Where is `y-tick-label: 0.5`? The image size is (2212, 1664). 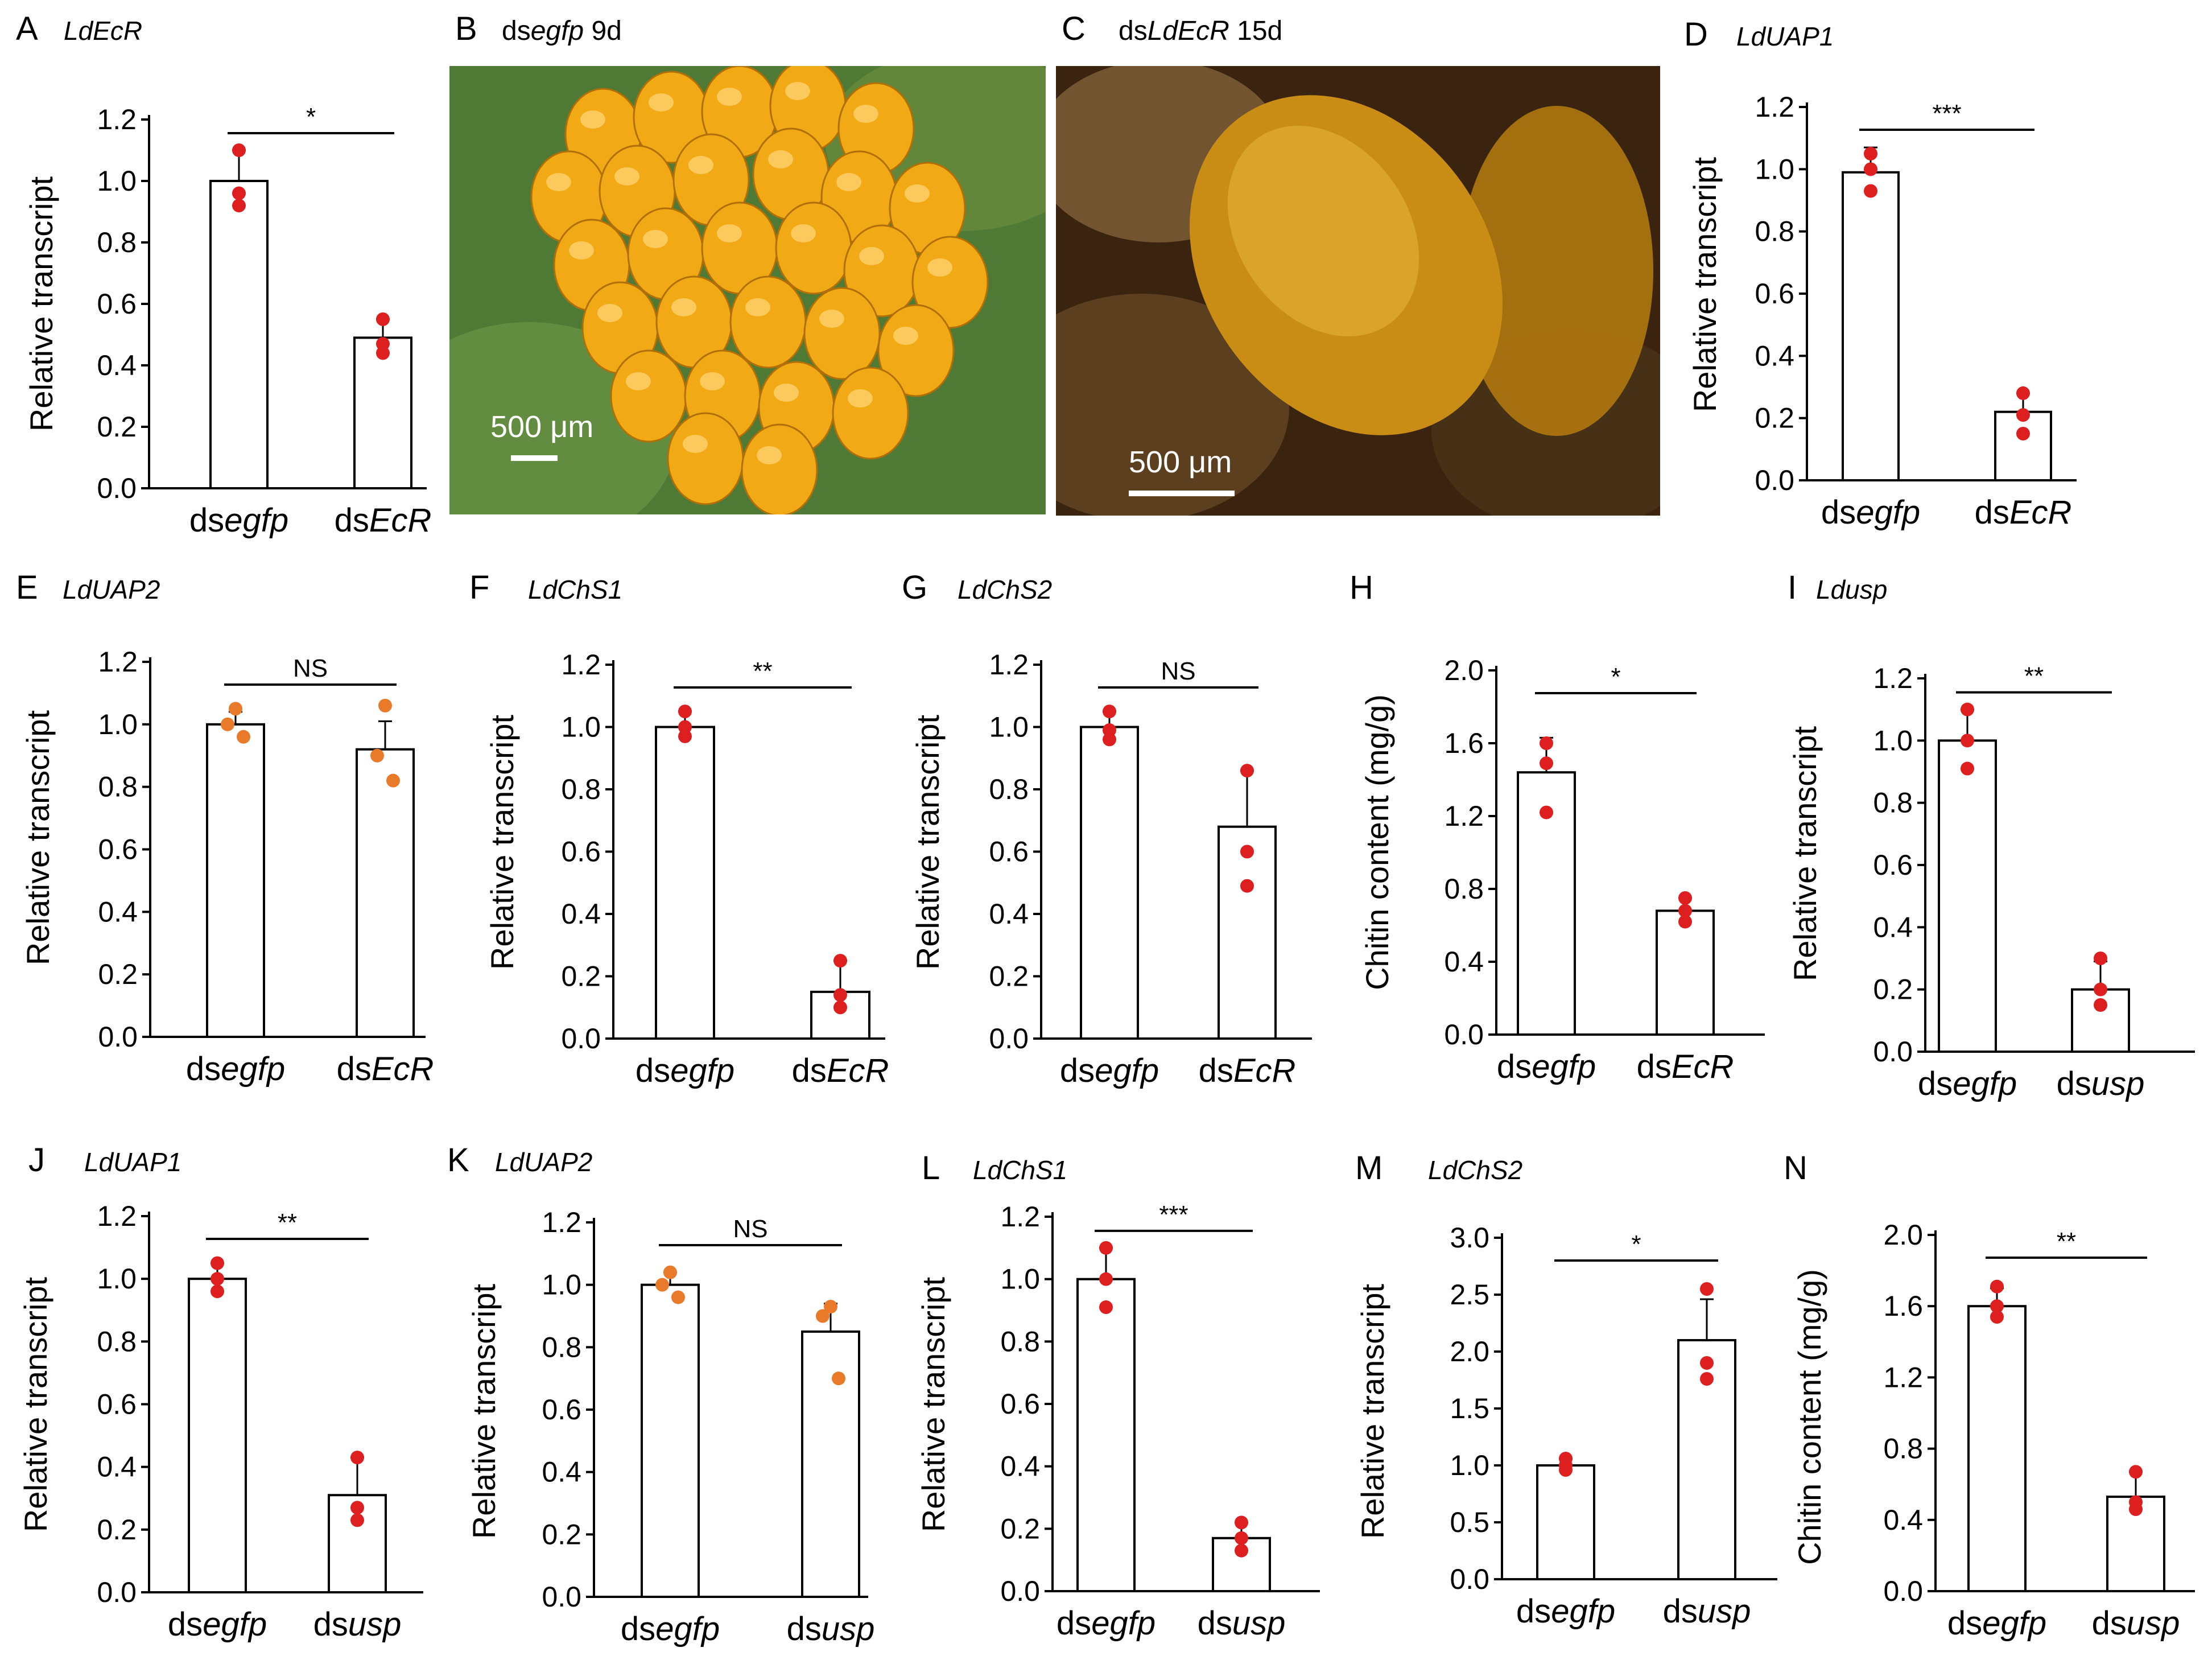 y-tick-label: 0.5 is located at coordinates (1470, 1522).